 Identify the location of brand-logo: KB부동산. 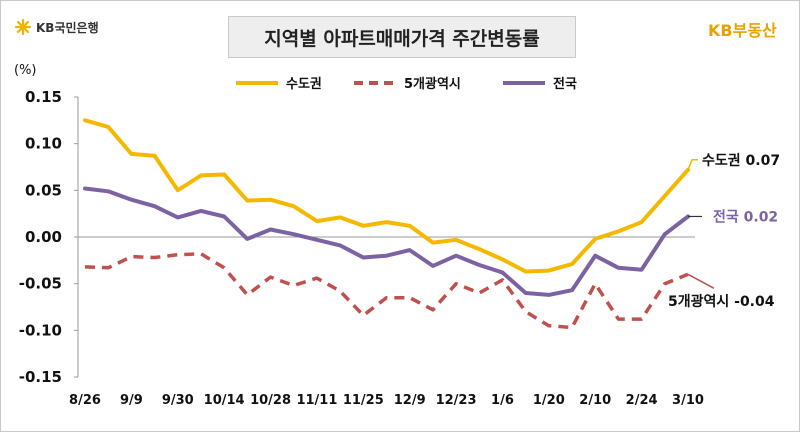
(742, 30).